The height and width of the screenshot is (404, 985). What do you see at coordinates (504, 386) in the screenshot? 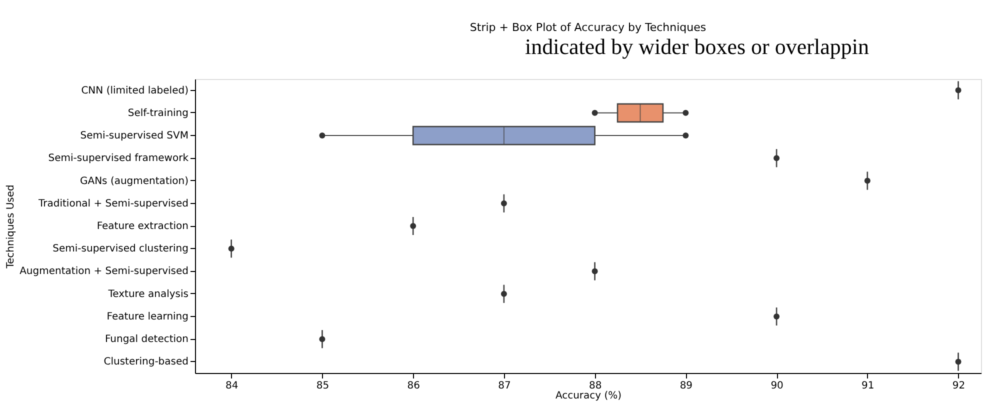
I see `x-tick-label: 87` at bounding box center [504, 386].